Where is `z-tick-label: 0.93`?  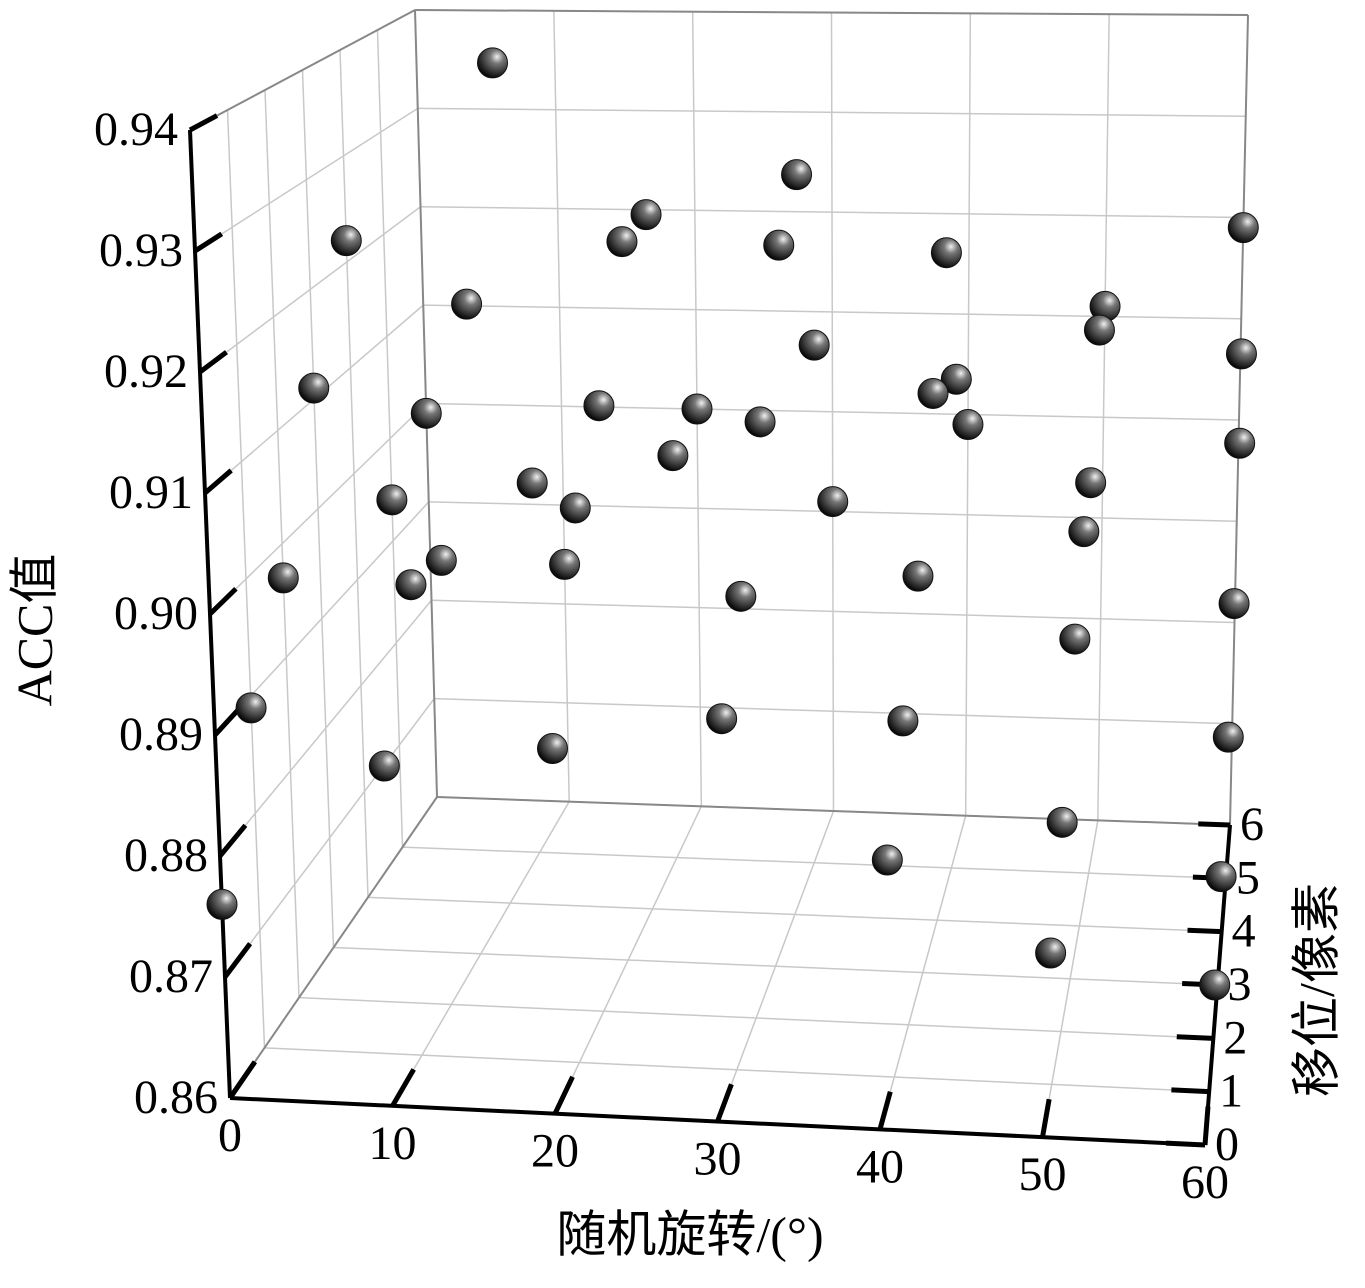
z-tick-label: 0.93 is located at coordinates (141, 250).